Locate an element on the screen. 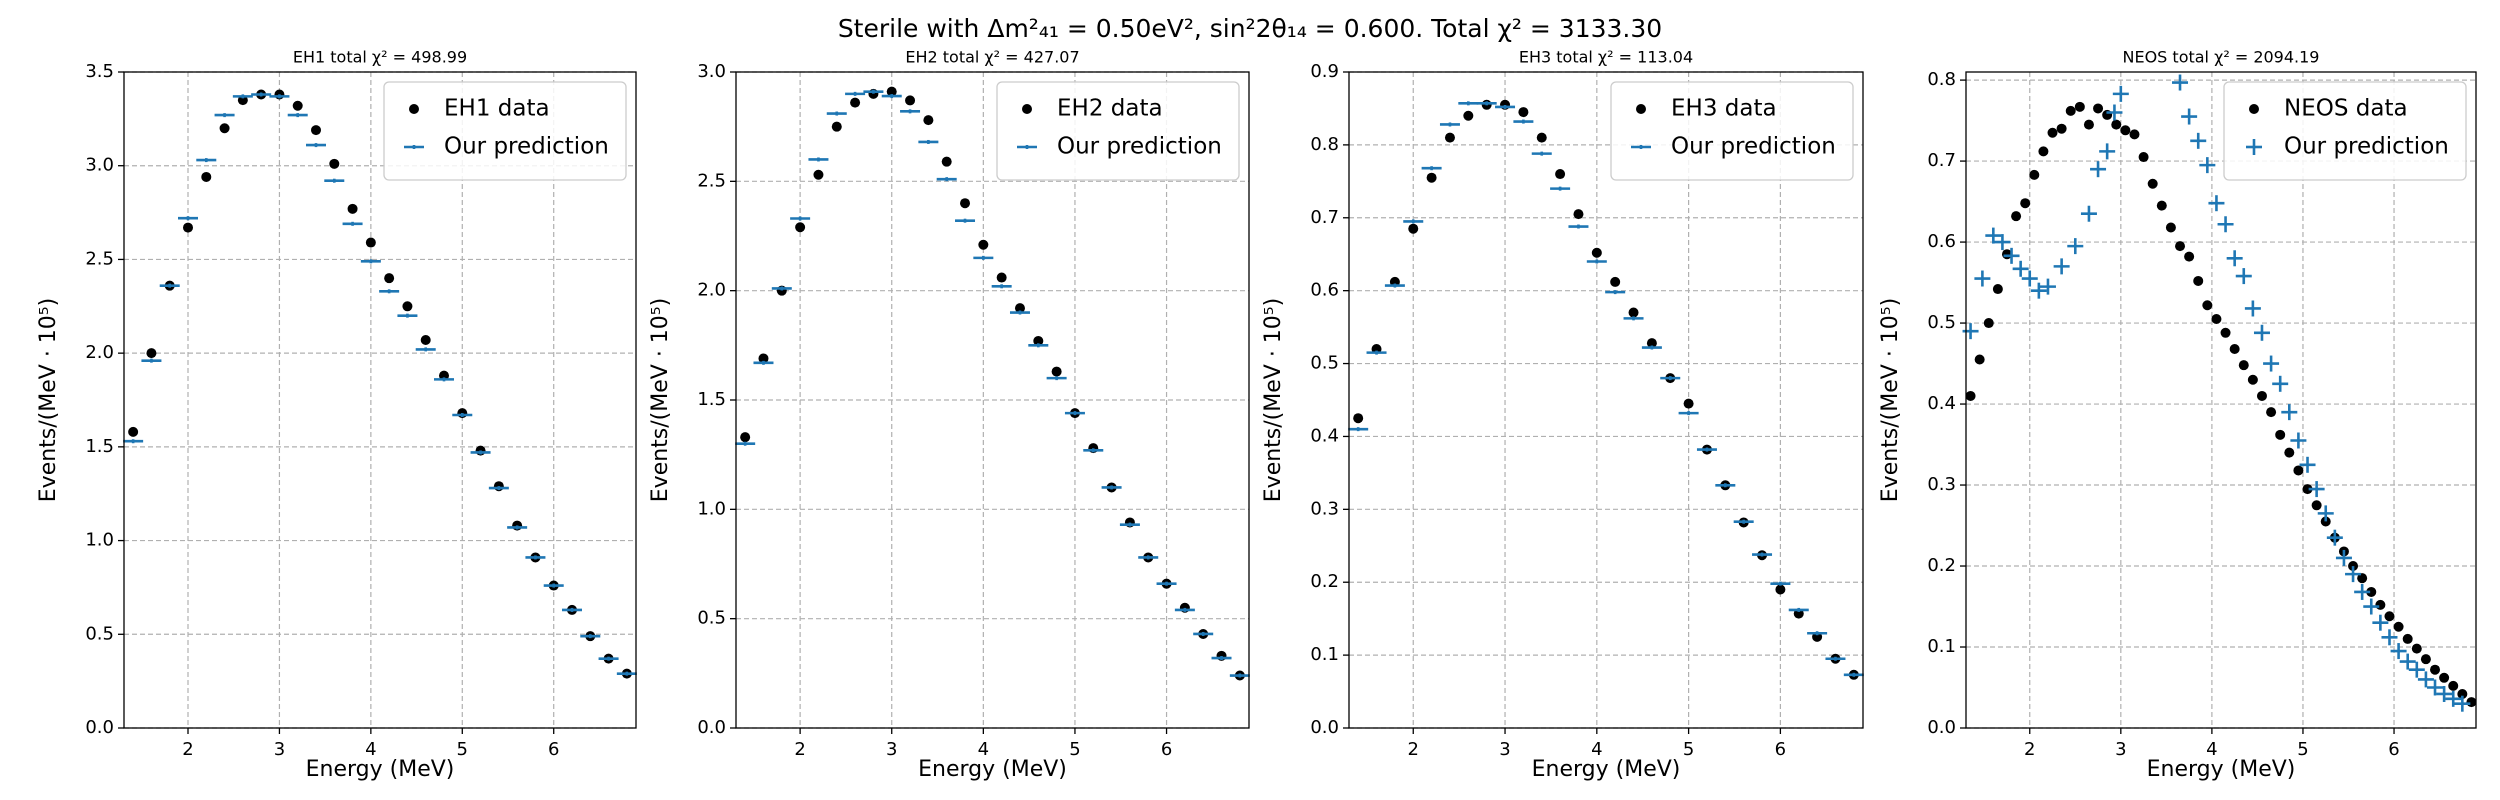 Image resolution: width=2500 pixels, height=800 pixels. y-tick-label: 0.9 is located at coordinates (1324, 71).